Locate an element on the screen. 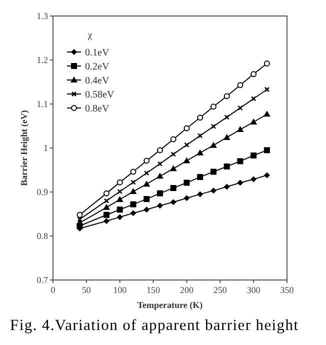 Image resolution: width=326 pixels, height=345 pixels. x-tick-label: 50 is located at coordinates (87, 290).